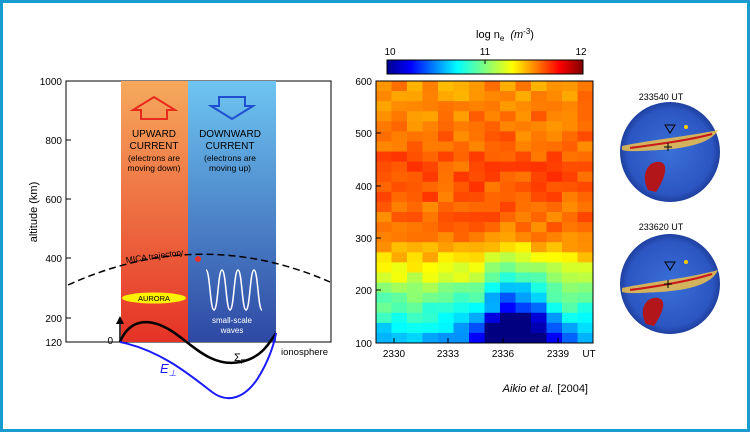 The image size is (750, 432). Describe the element at coordinates (670, 266) in the screenshot. I see `triangle-marker-icon` at that location.